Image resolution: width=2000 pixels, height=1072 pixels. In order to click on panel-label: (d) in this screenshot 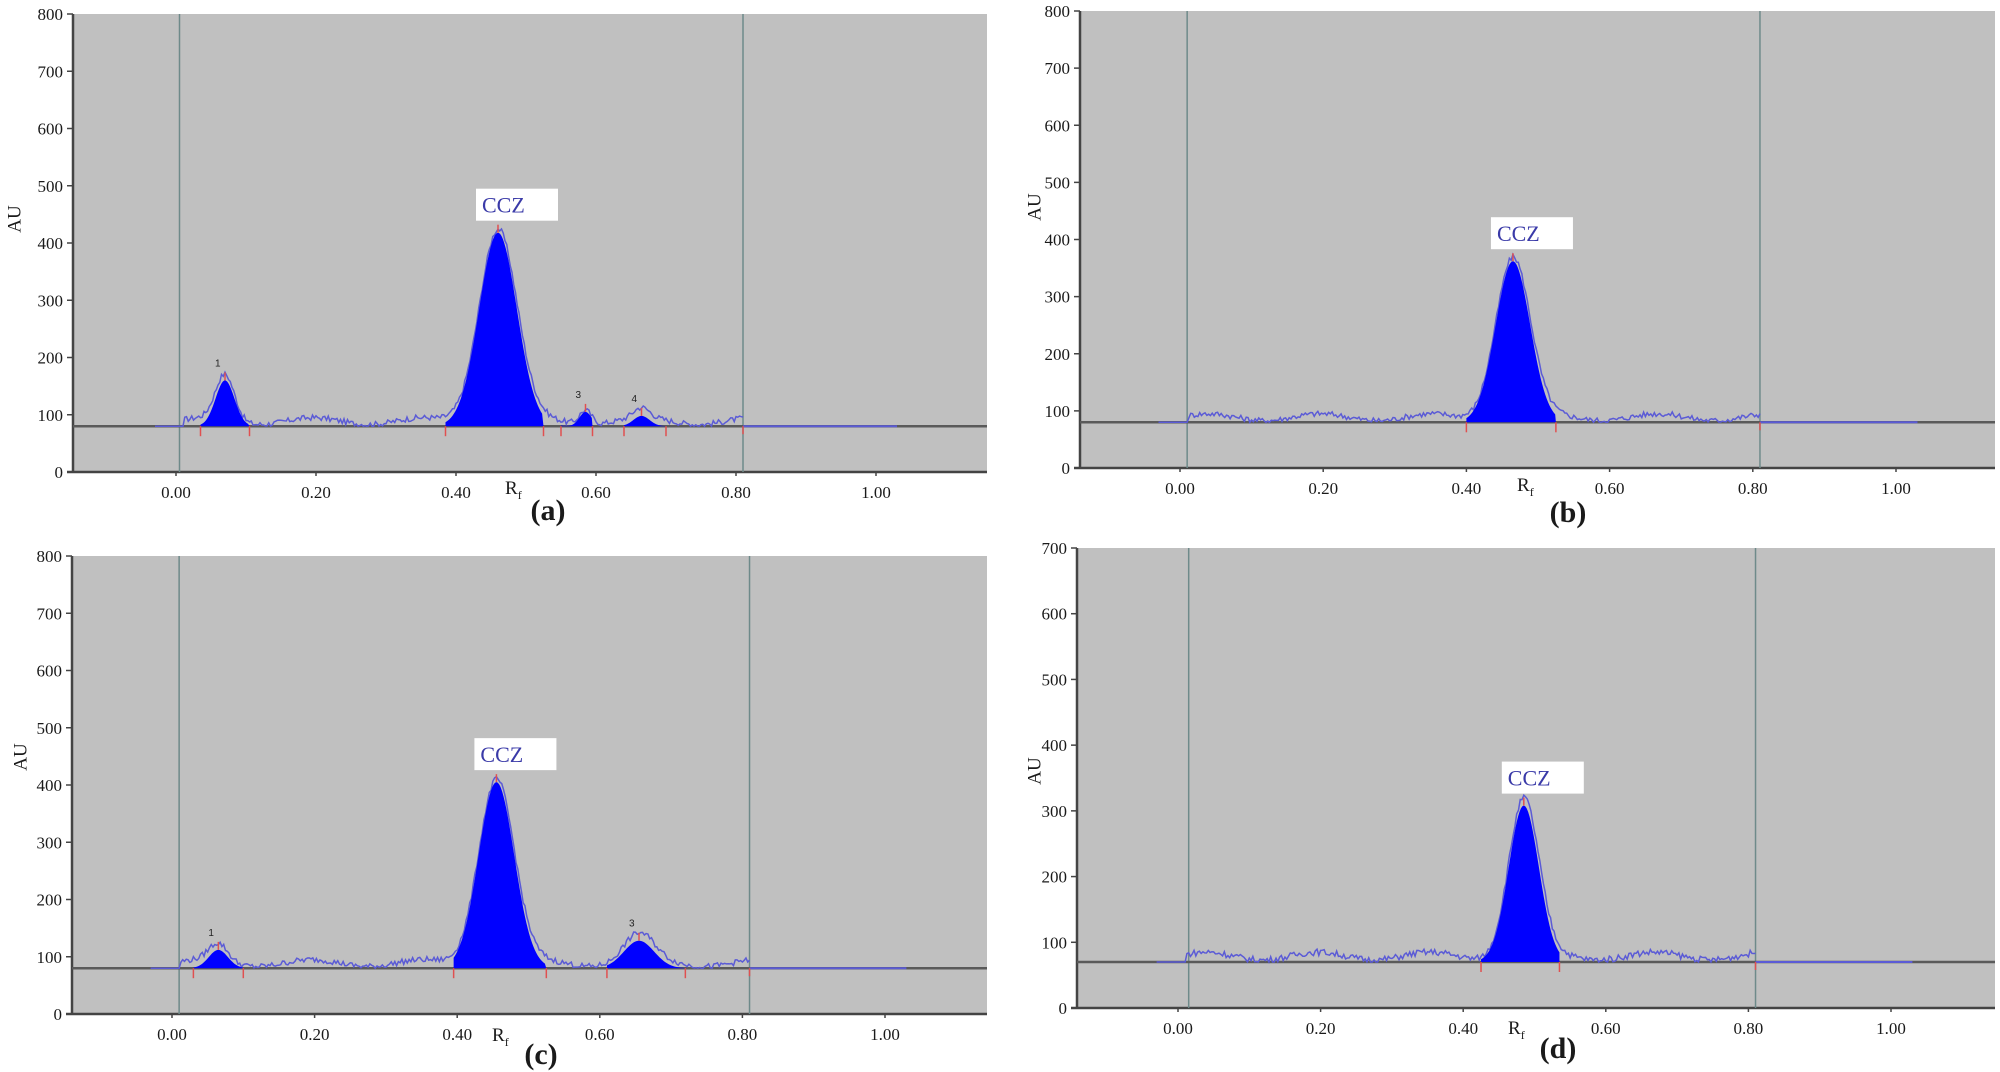, I will do `click(1558, 1048)`.